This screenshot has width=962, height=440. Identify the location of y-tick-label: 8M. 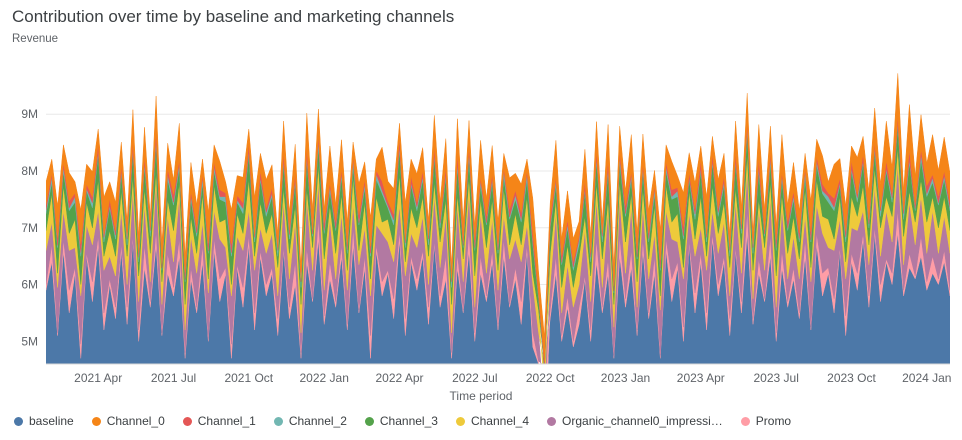
(29, 171).